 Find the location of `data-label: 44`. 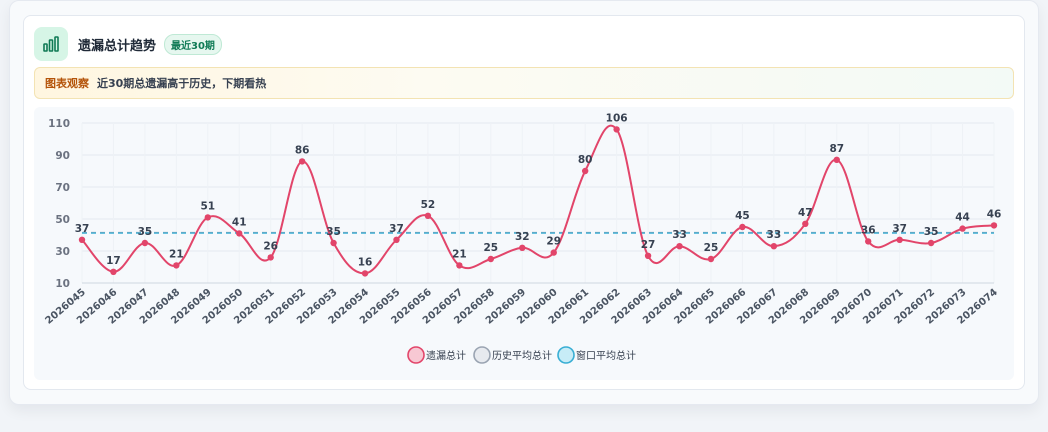

data-label: 44 is located at coordinates (962, 218).